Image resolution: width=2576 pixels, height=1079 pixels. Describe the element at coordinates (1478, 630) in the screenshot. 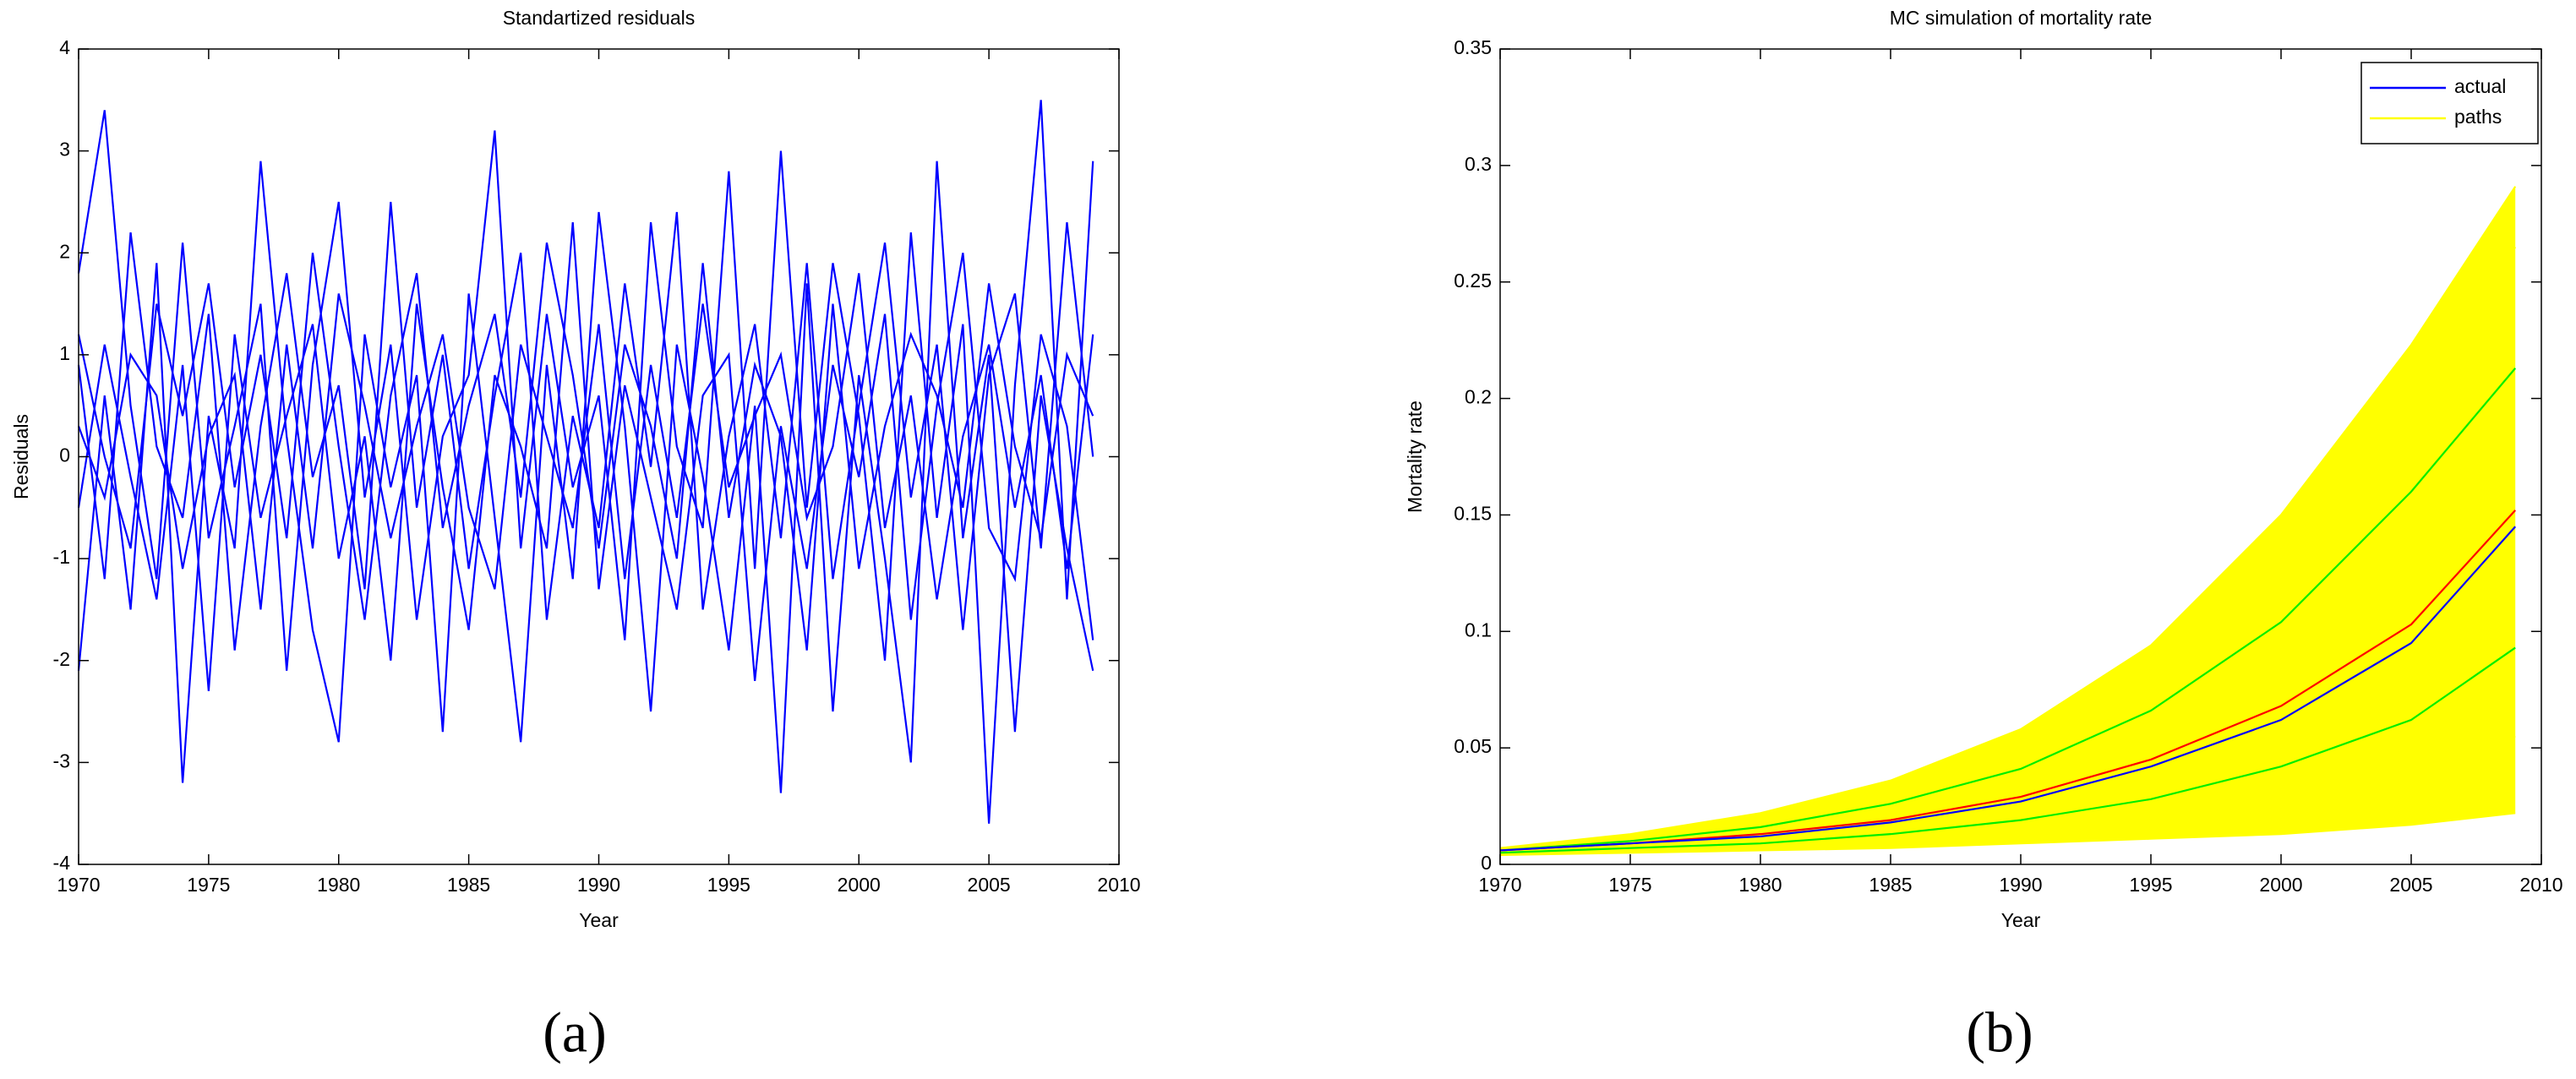

I see `y-tick-label: 0.1` at that location.